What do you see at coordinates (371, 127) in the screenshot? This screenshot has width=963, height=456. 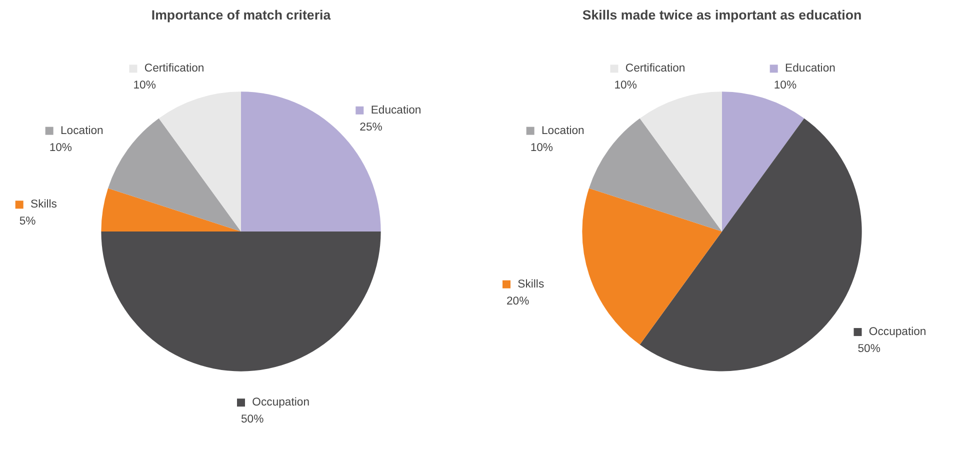 I see `data-label: 25%` at bounding box center [371, 127].